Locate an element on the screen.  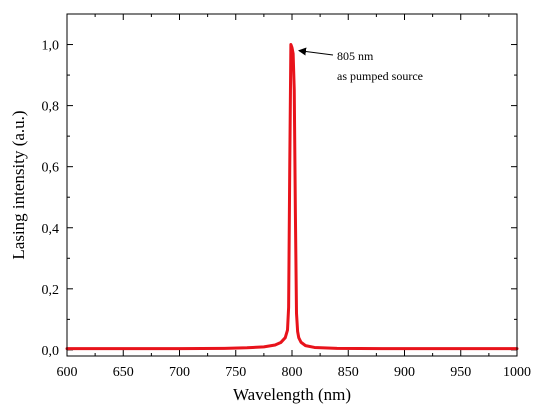
x-tick-label: 900 is located at coordinates (404, 372).